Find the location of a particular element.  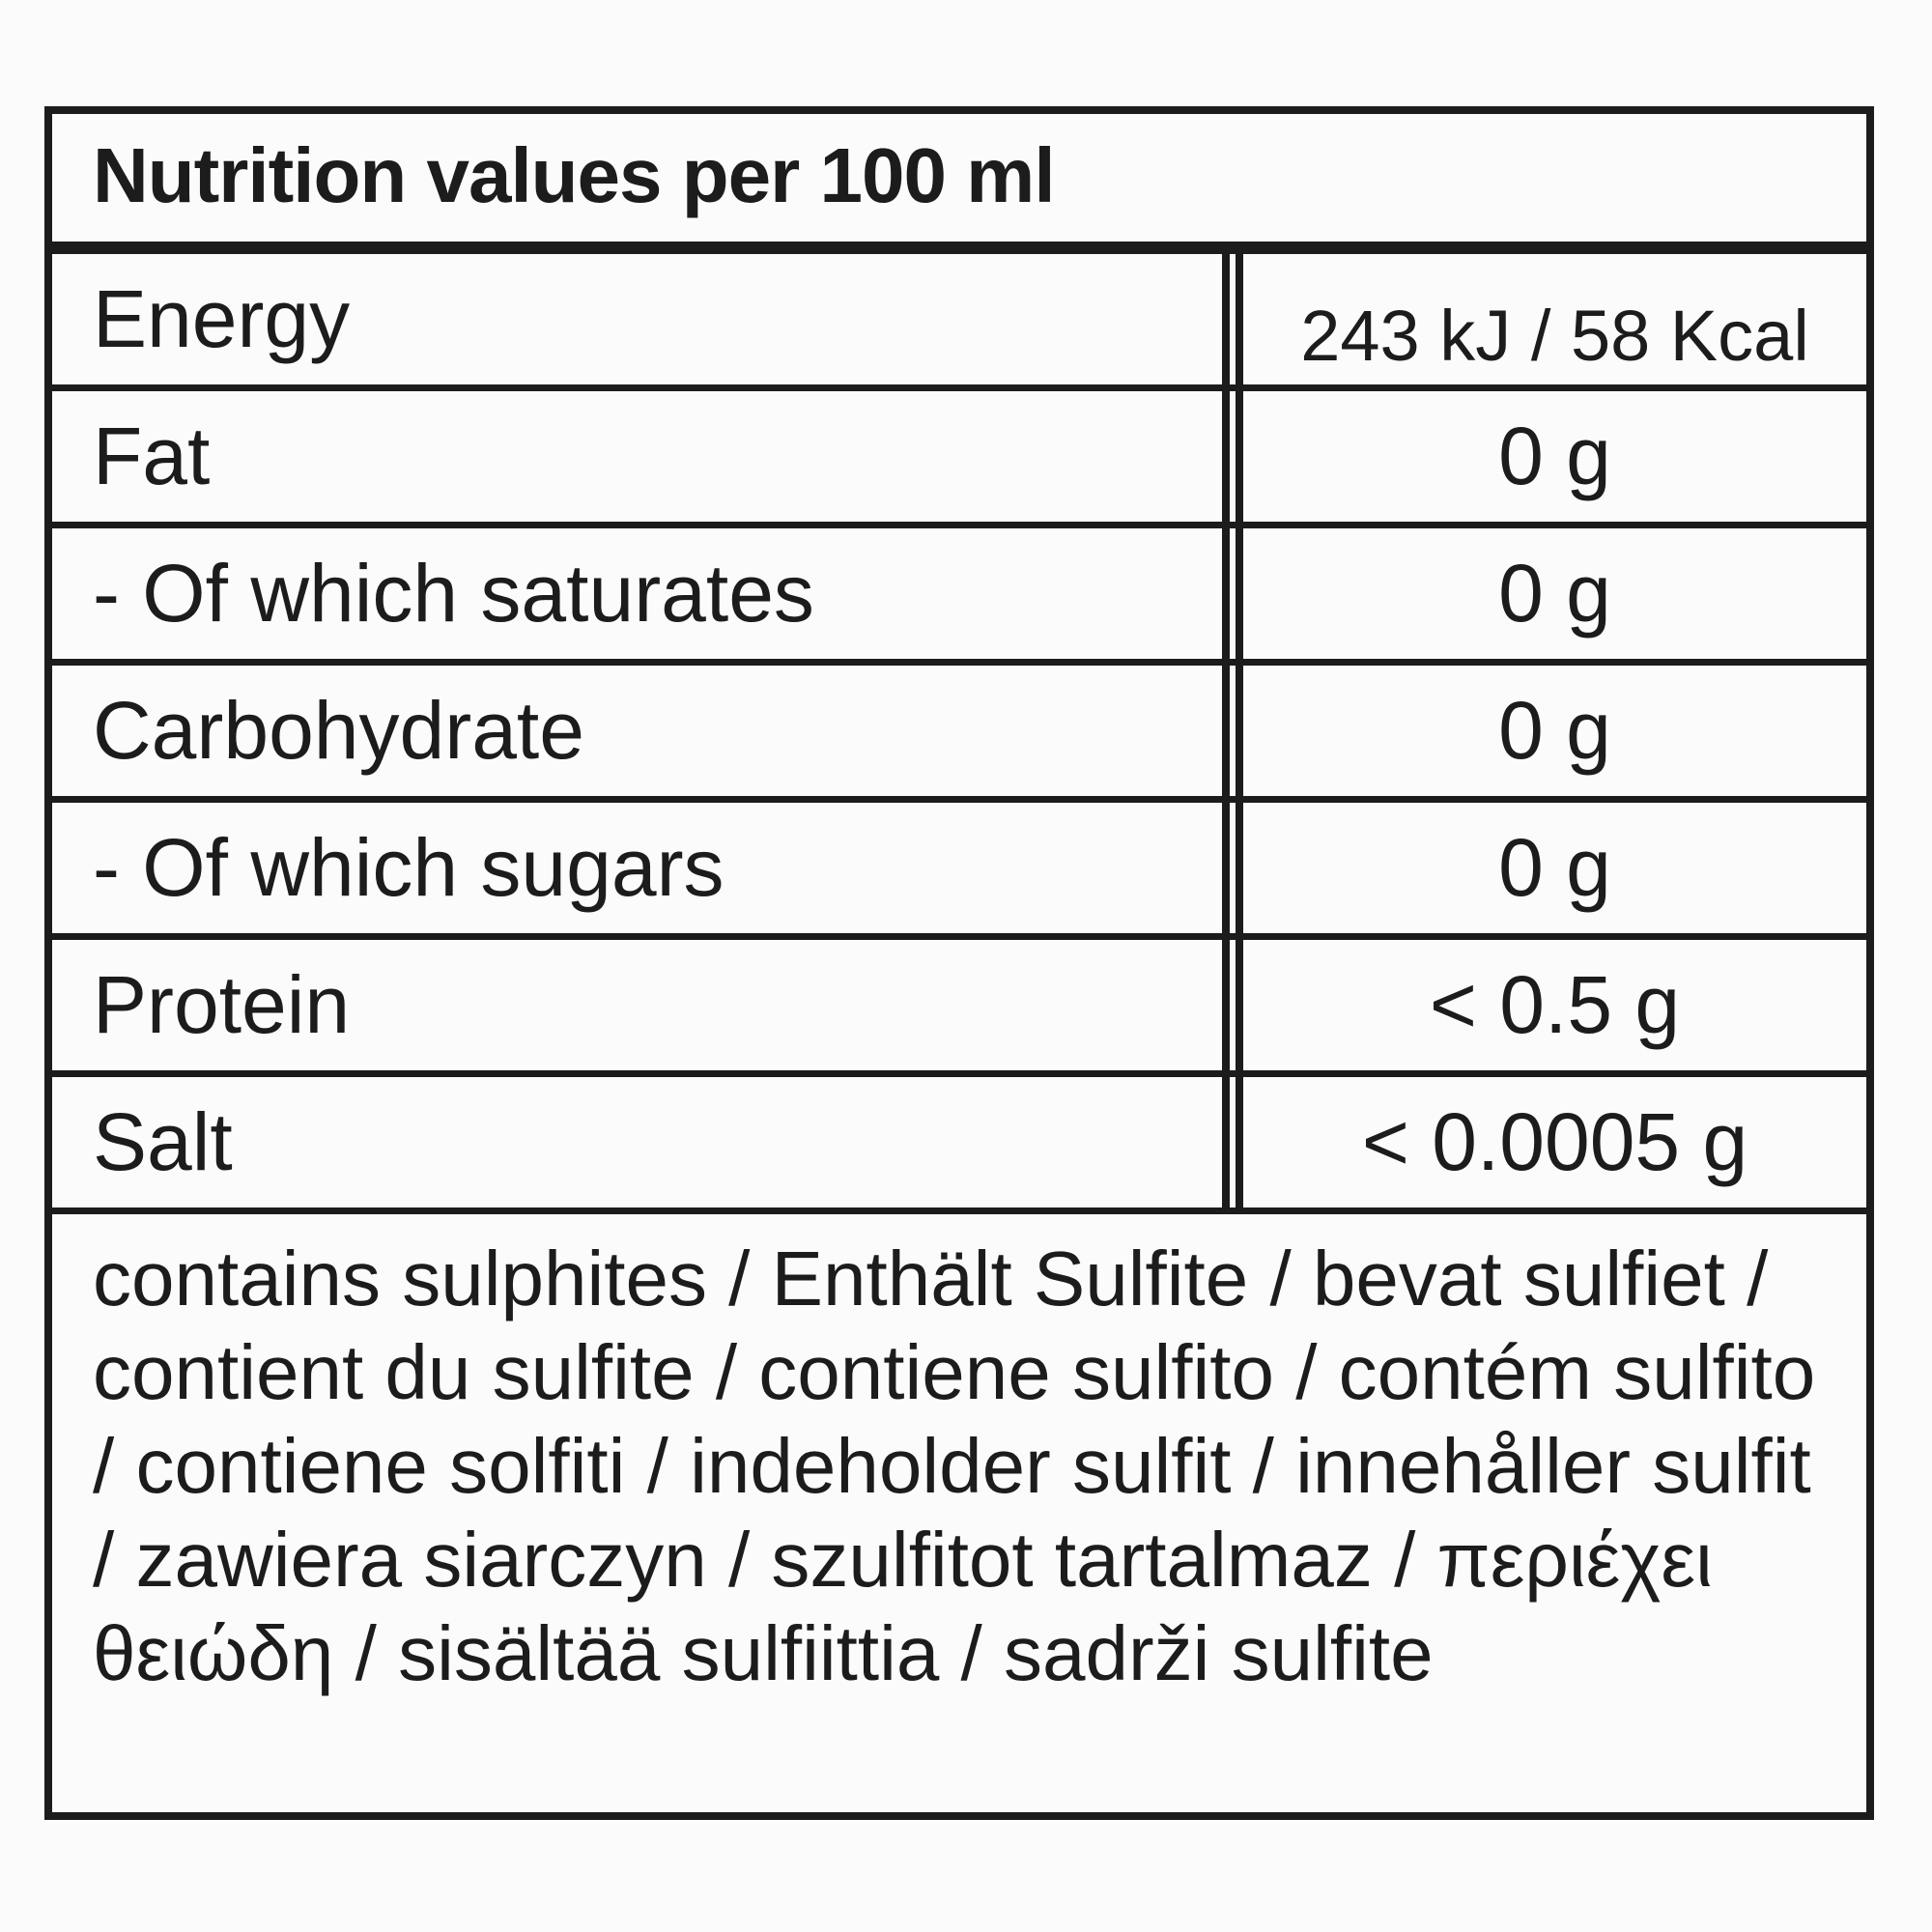

nutrient-value: 243 kJ / 58 Kcal is located at coordinates (1551, 319).